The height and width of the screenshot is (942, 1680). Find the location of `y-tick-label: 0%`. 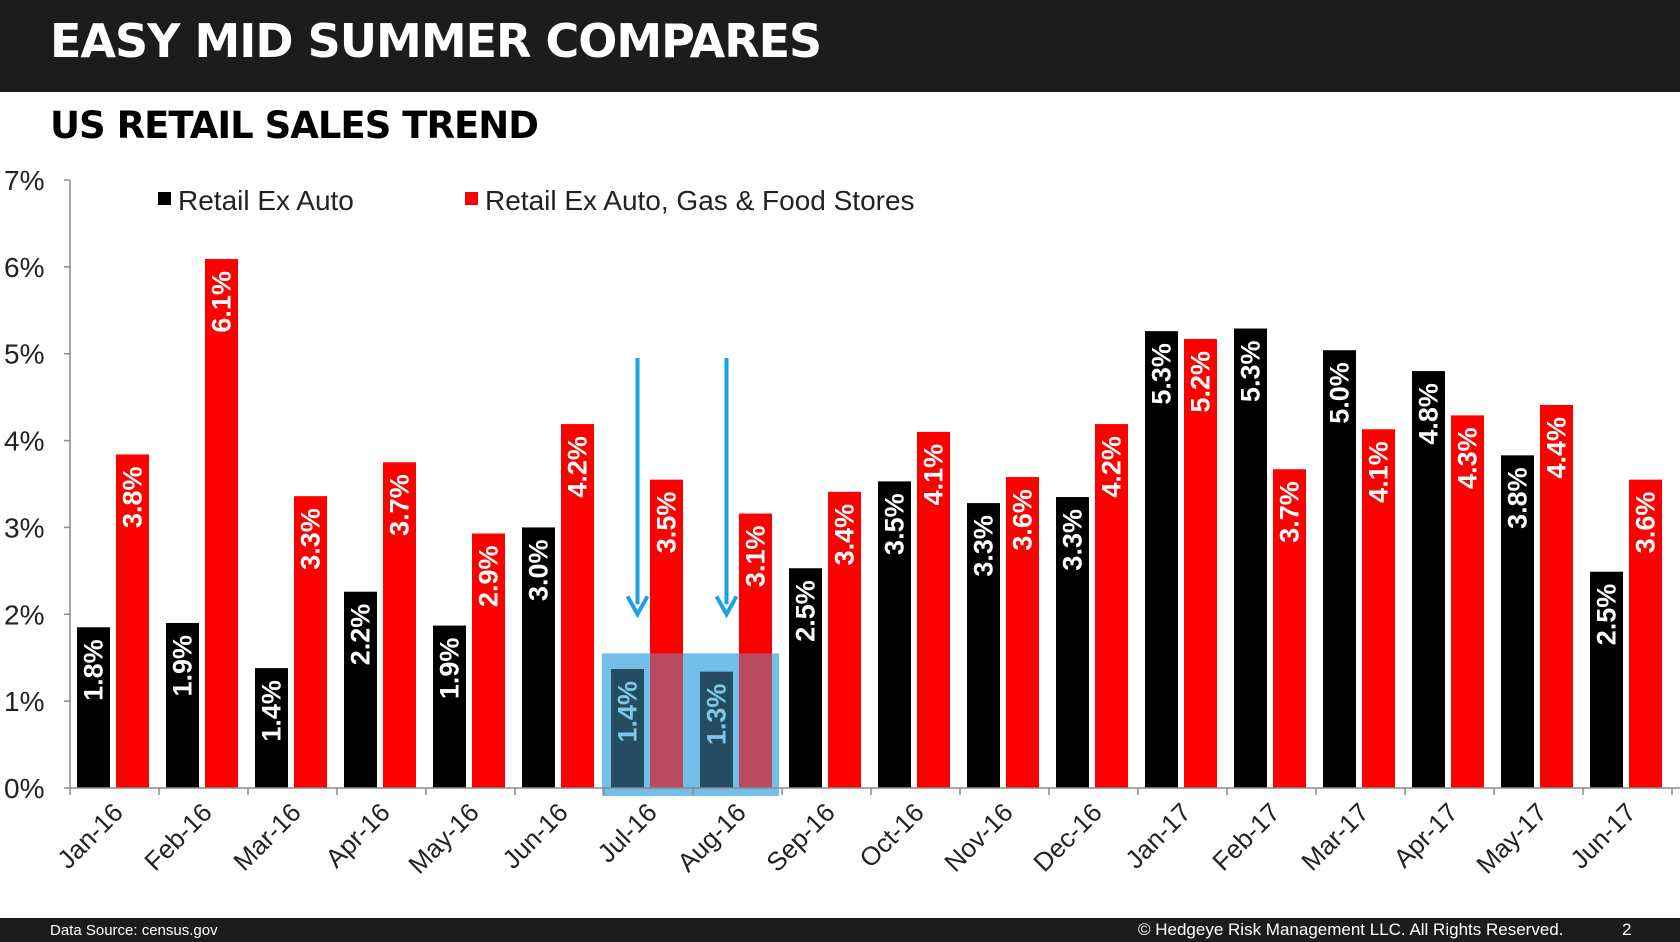

y-tick-label: 0% is located at coordinates (24, 788).